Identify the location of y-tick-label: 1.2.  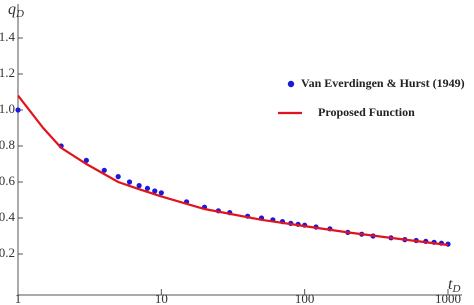
(7, 72).